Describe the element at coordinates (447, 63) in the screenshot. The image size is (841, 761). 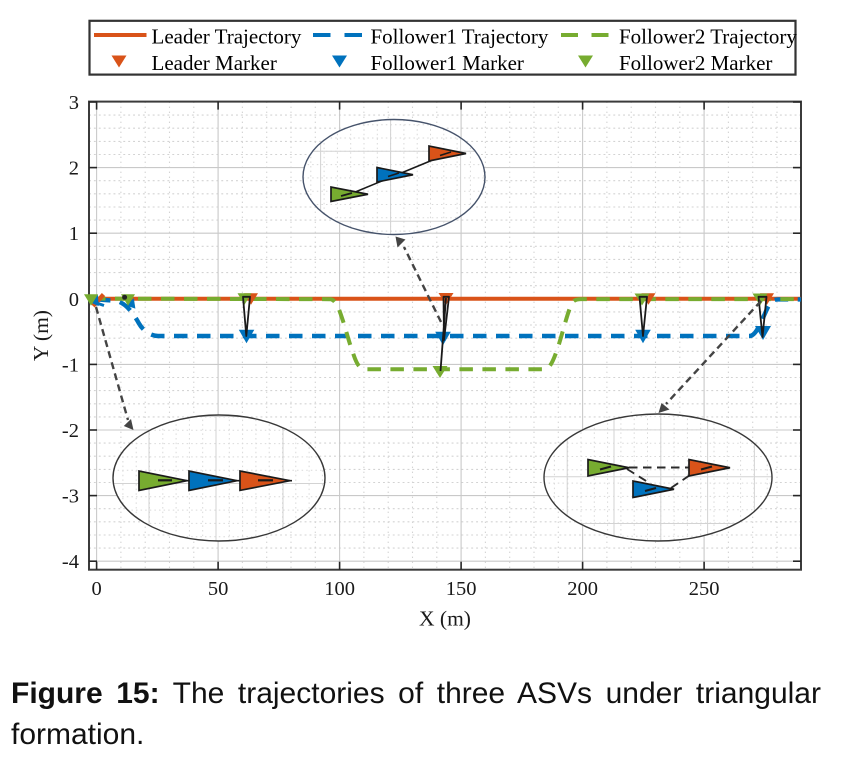
I see `svg-text: Follower1 Marker` at that location.